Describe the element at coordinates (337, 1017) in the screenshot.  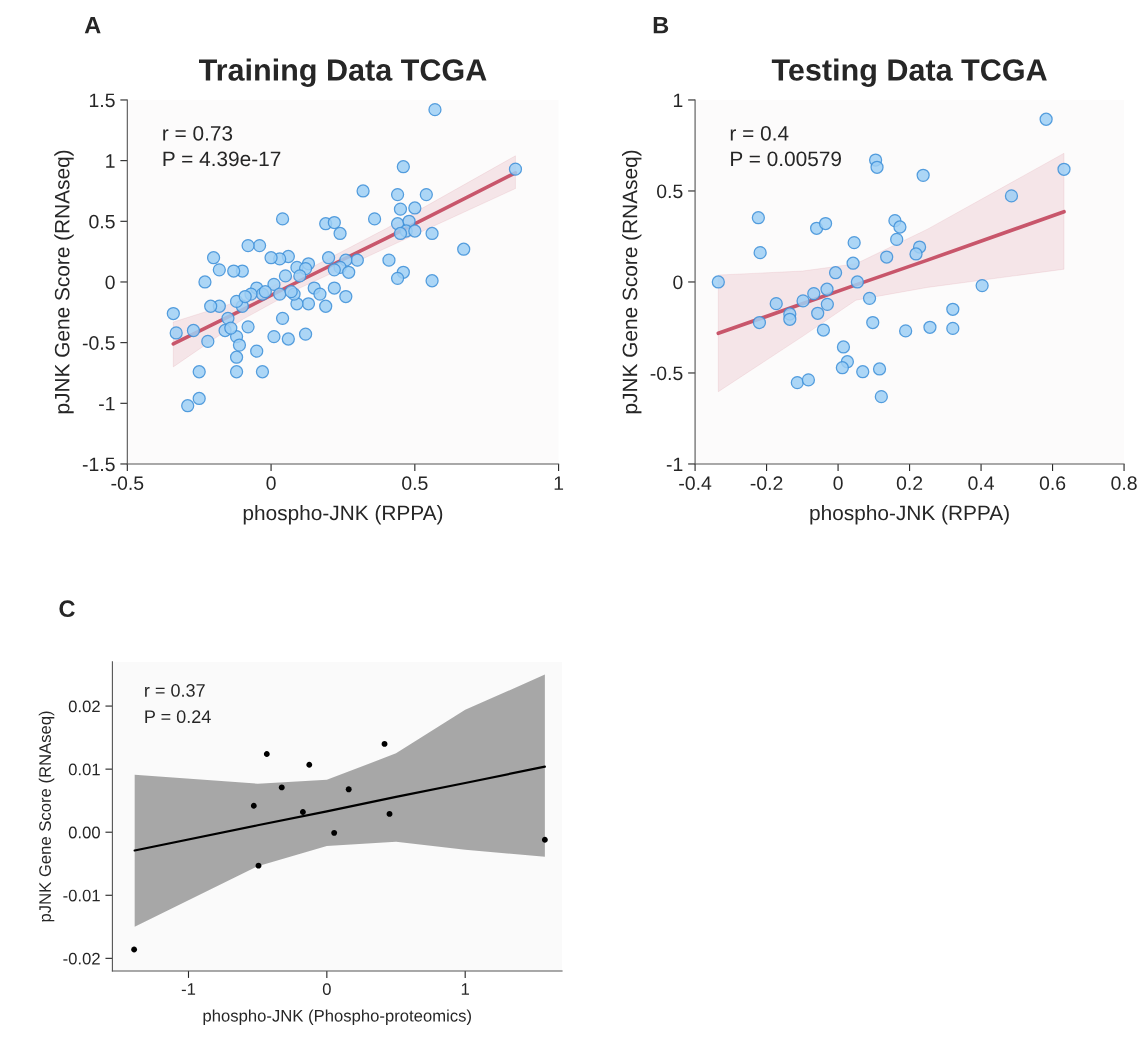
I see `x-axis-title: phospho-JNK (Phospho-proteomics)` at that location.